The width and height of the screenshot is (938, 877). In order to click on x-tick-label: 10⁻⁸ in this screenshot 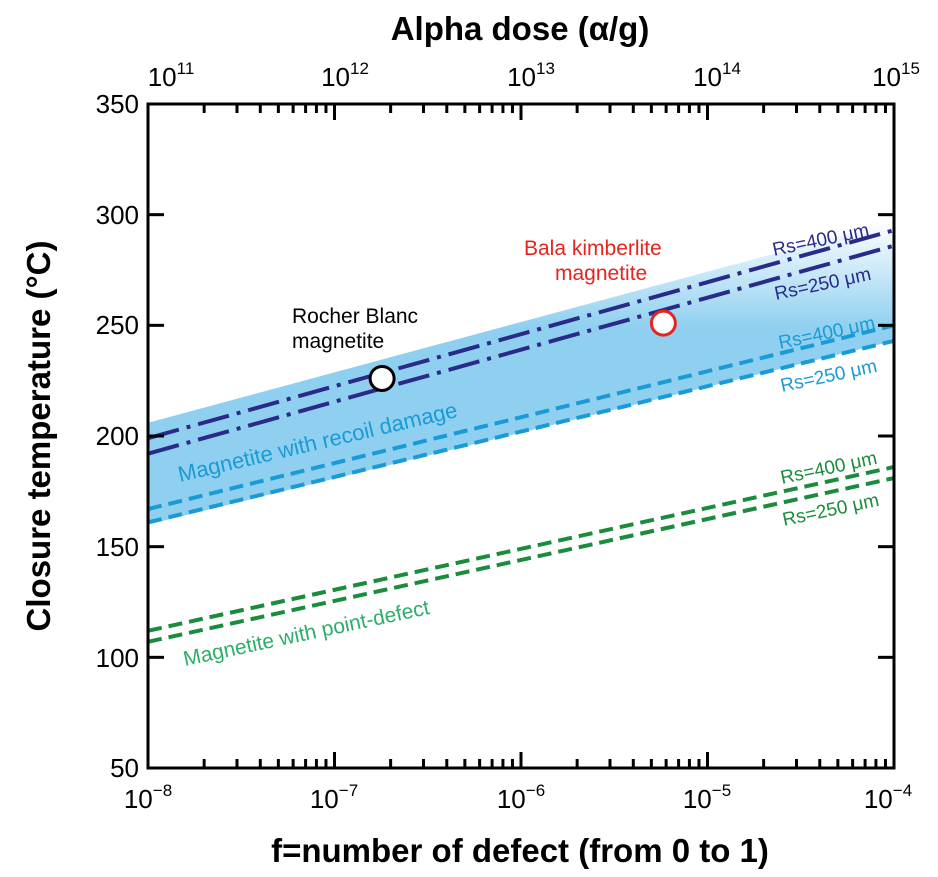, I will do `click(148, 797)`.